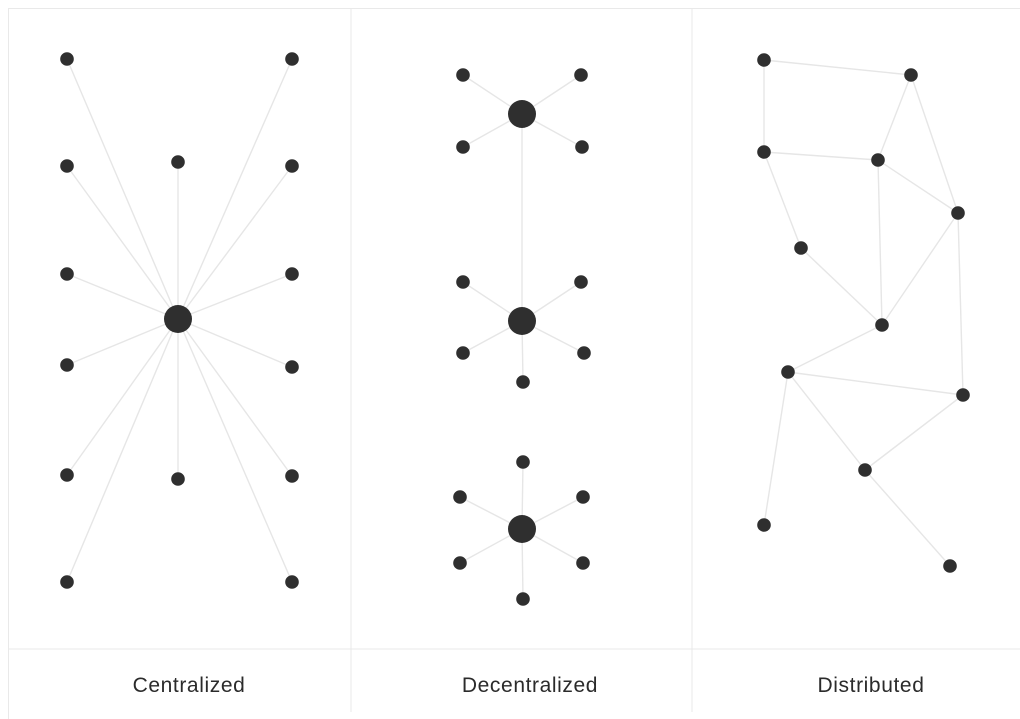 The width and height of the screenshot is (1020, 719). What do you see at coordinates (178, 162) in the screenshot?
I see `node-top` at bounding box center [178, 162].